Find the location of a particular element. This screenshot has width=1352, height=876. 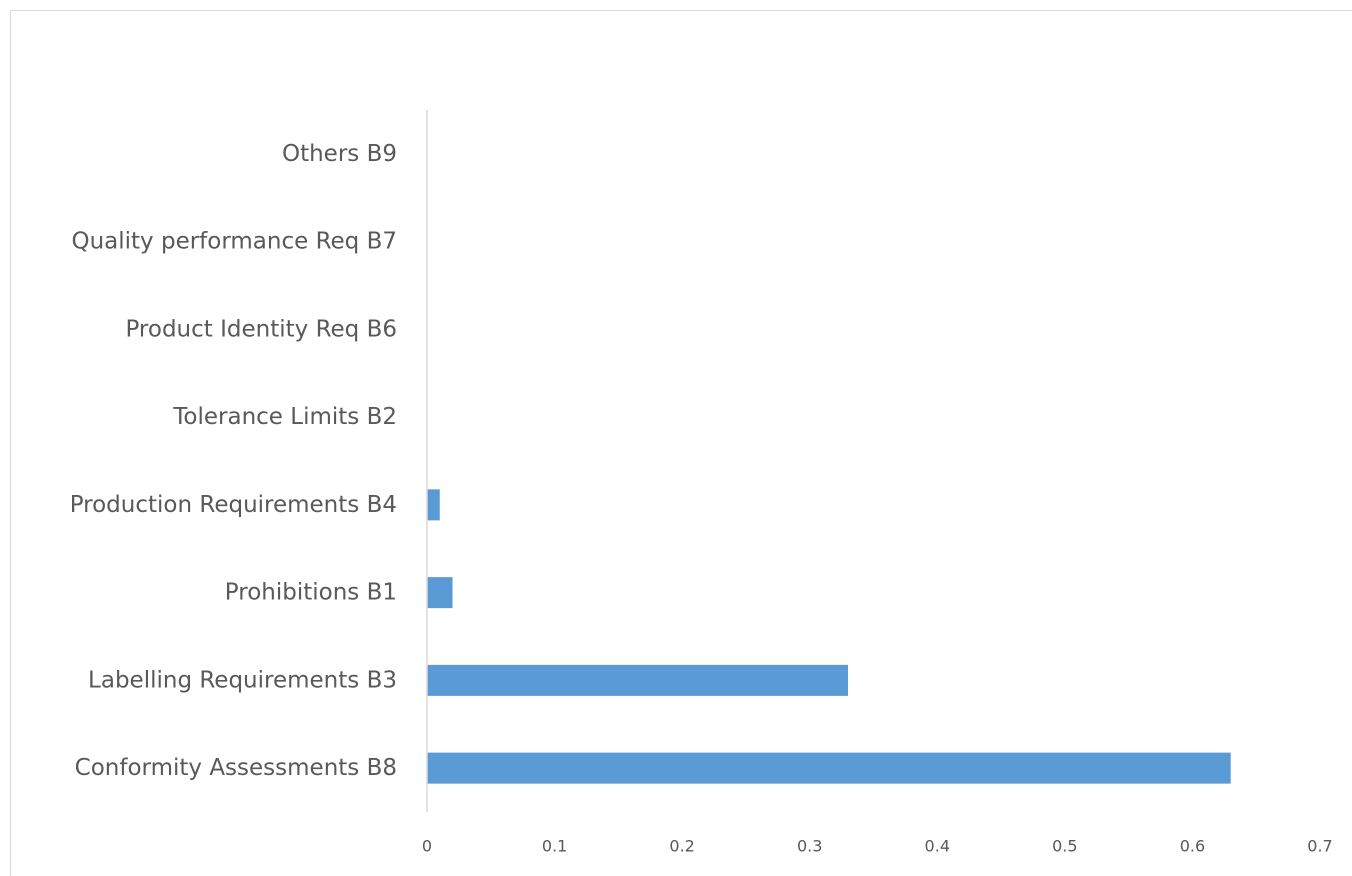

category-label: Production Requirements B4 is located at coordinates (233, 505).